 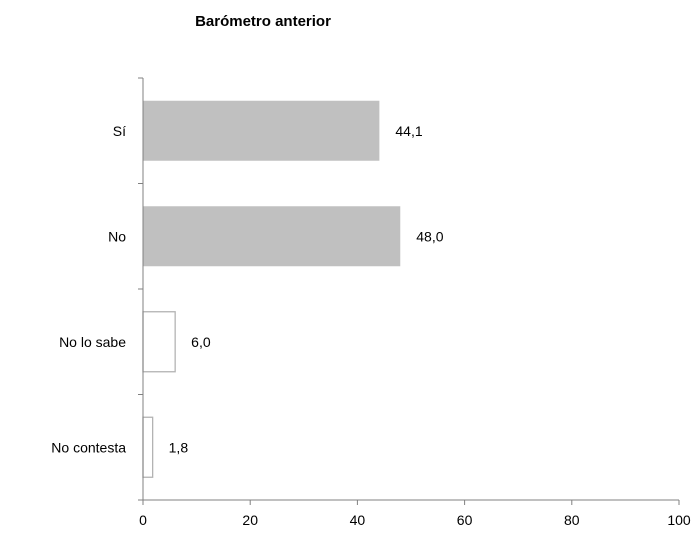 What do you see at coordinates (179, 447) in the screenshot?
I see `data-label-no-contesta: 1,8` at bounding box center [179, 447].